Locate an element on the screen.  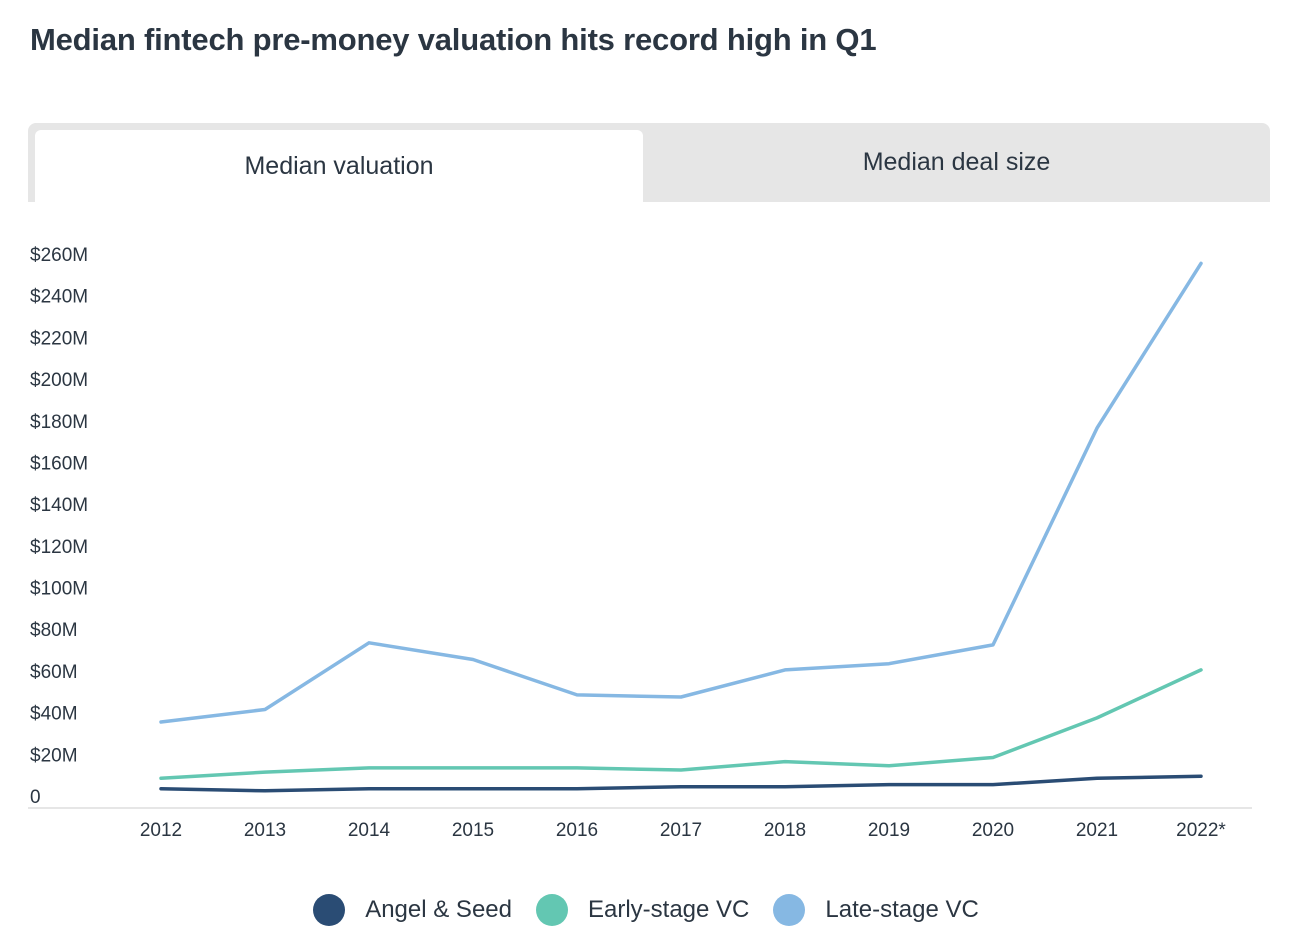
y-tick-label: $40M is located at coordinates (54, 714).